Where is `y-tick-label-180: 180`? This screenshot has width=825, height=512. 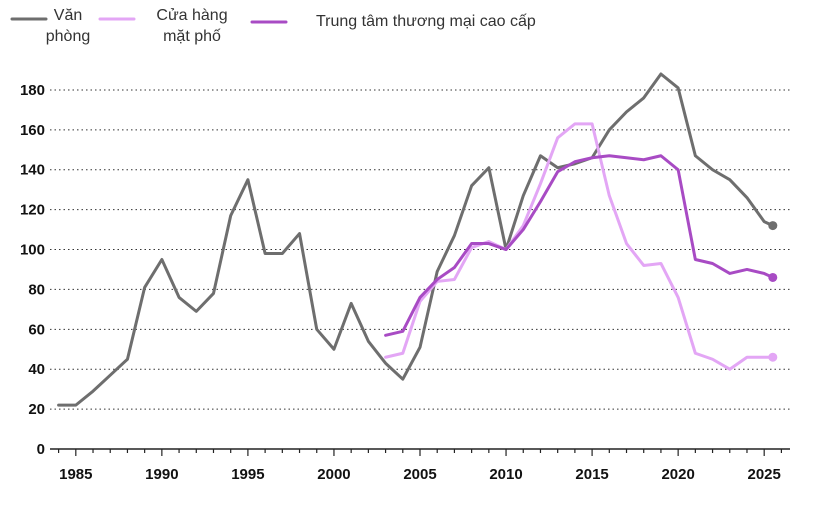
y-tick-label-180: 180 is located at coordinates (32, 90).